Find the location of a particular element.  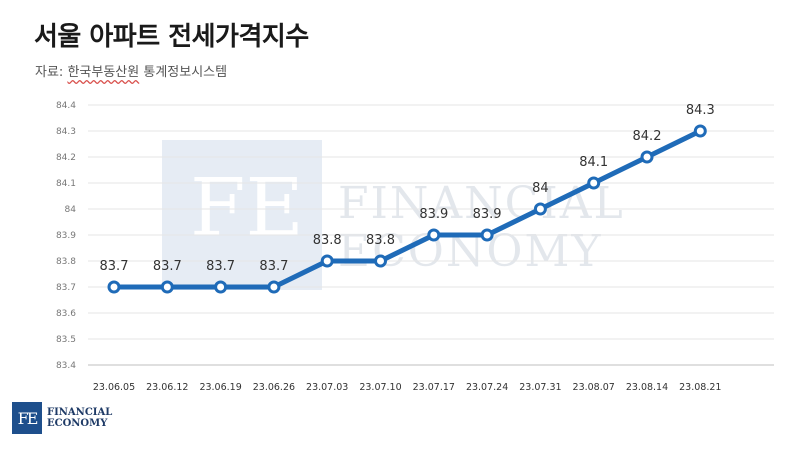

chart-title: 서울 아파트 전세가격지수 is located at coordinates (171, 37).